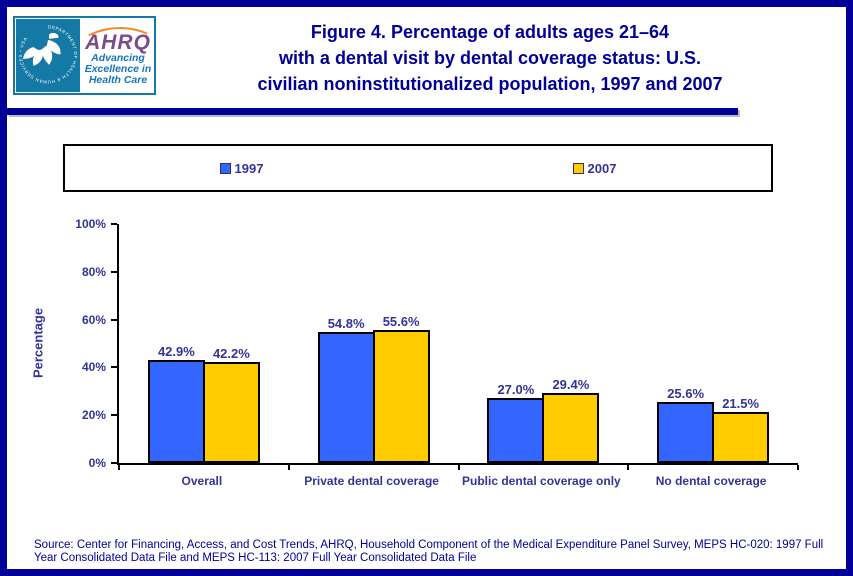 Image resolution: width=853 pixels, height=576 pixels. What do you see at coordinates (741, 429) in the screenshot?
I see `bar-2007: 21.5%` at bounding box center [741, 429].